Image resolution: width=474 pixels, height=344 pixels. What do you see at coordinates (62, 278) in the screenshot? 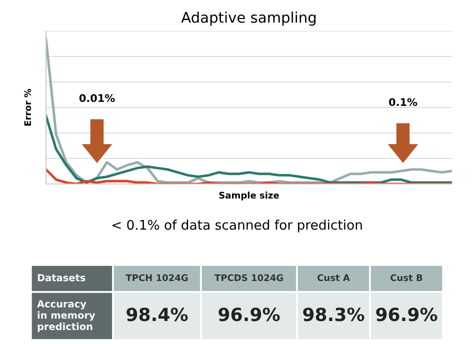
I see `text: Datasets` at bounding box center [62, 278].